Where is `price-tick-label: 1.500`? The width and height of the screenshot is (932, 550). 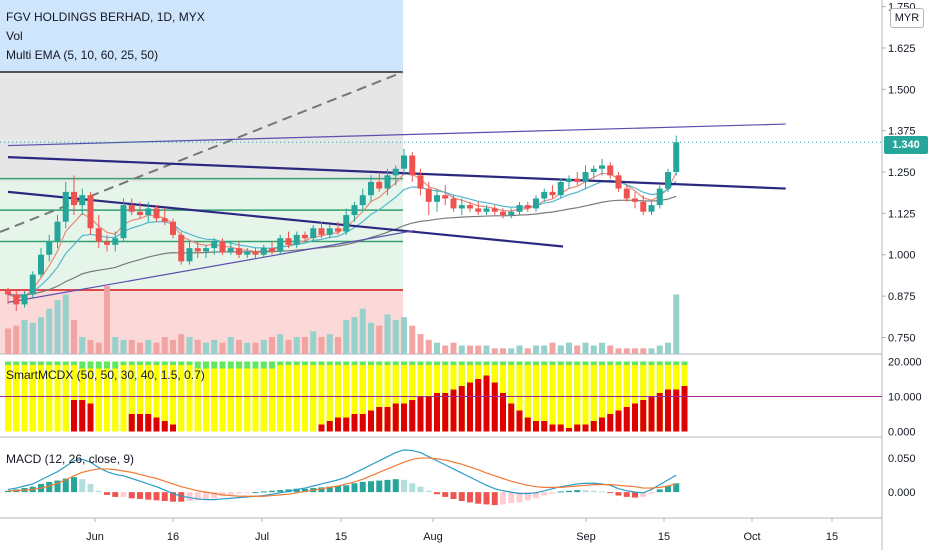
price-tick-label: 1.500 is located at coordinates (902, 90).